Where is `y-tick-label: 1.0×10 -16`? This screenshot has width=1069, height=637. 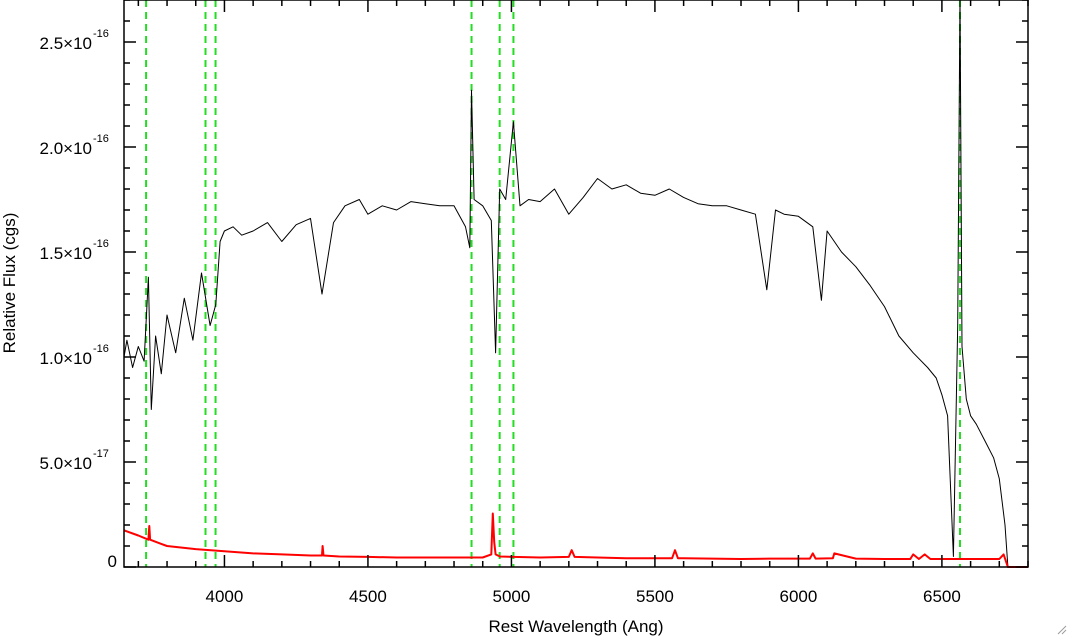 y-tick-label: 1.0×10 -16 is located at coordinates (74, 355).